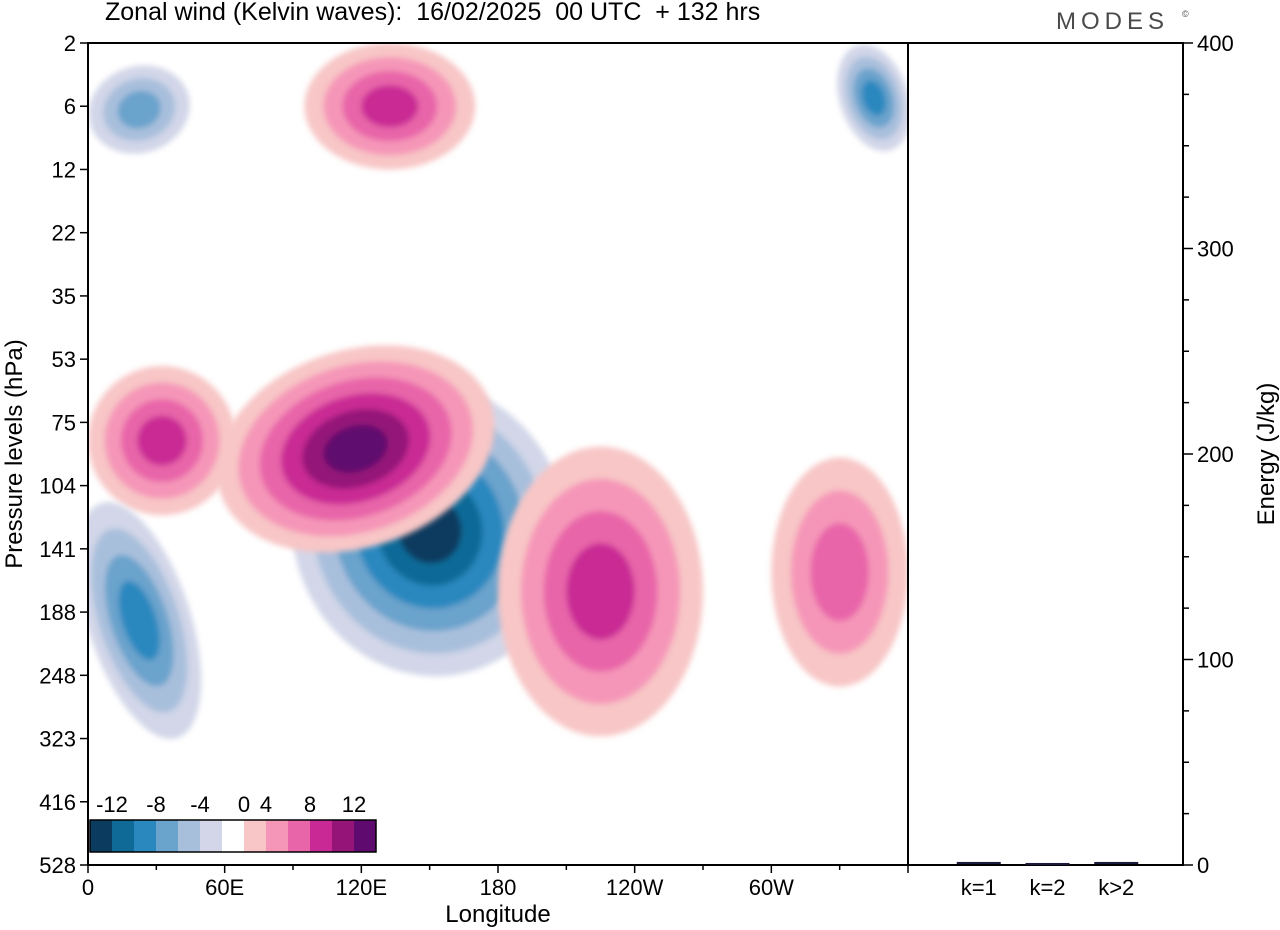 This screenshot has width=1280, height=930. What do you see at coordinates (64, 296) in the screenshot?
I see `pressure-tick-label: 35` at bounding box center [64, 296].